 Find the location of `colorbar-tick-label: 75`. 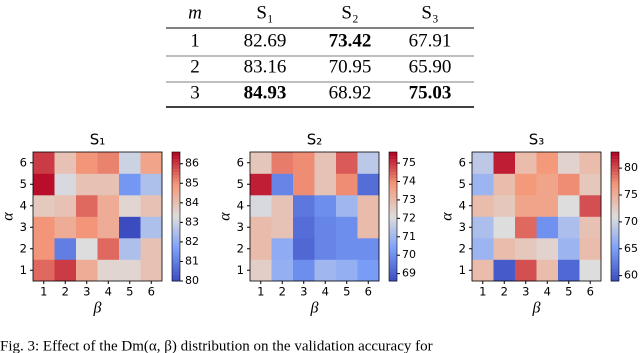

colorbar-tick-label: 75 is located at coordinates (631, 194).